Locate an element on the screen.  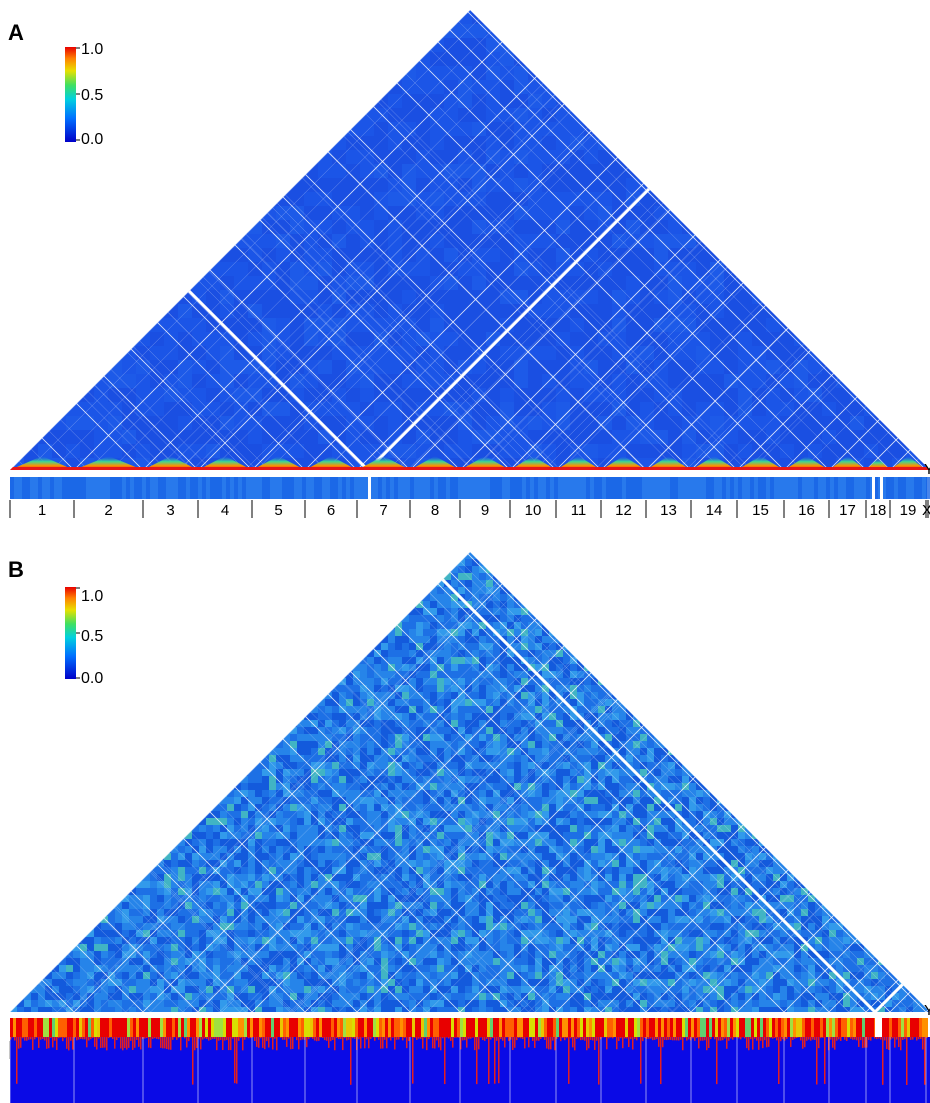
diagonal-edge is located at coordinates (470, 468).